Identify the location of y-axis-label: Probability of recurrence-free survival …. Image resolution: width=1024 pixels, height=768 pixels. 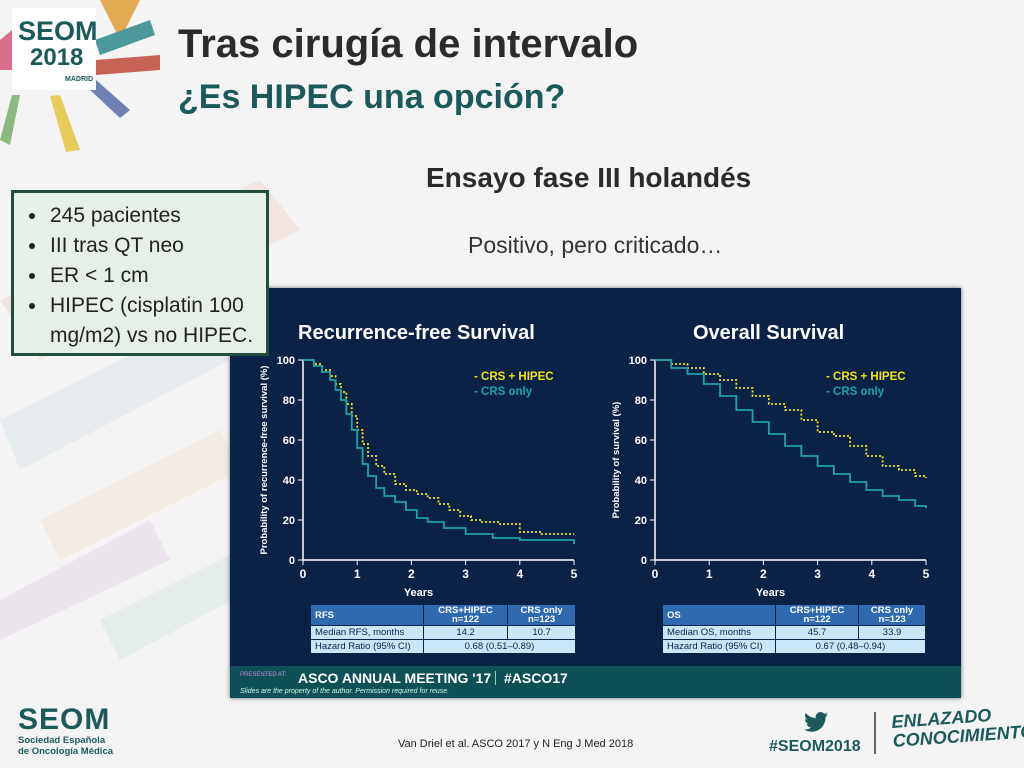
(264, 459).